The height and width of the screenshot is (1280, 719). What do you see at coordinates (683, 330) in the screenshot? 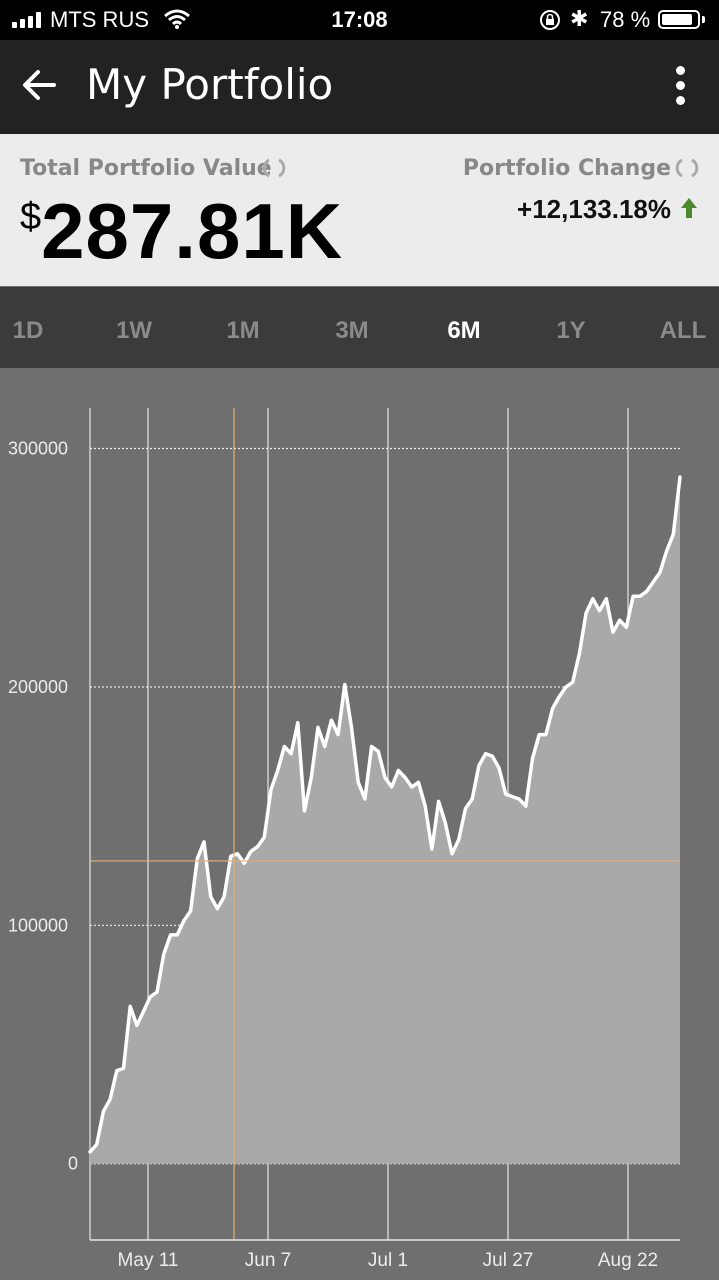
I see `range-tab-all: ALL` at bounding box center [683, 330].